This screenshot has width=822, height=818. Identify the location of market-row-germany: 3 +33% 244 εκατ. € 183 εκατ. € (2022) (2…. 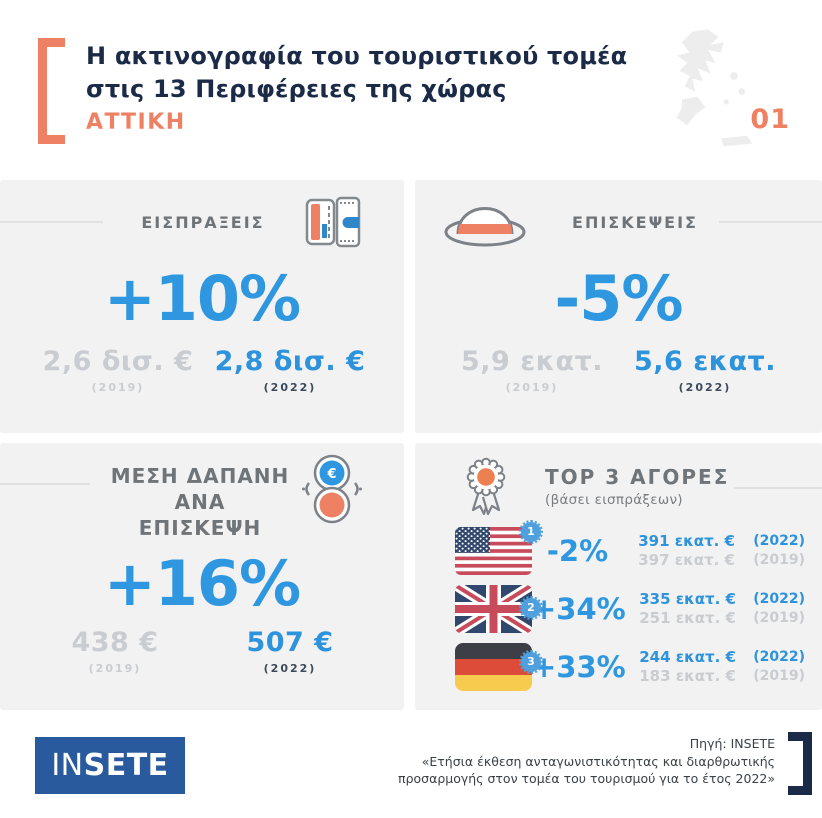
(630, 666).